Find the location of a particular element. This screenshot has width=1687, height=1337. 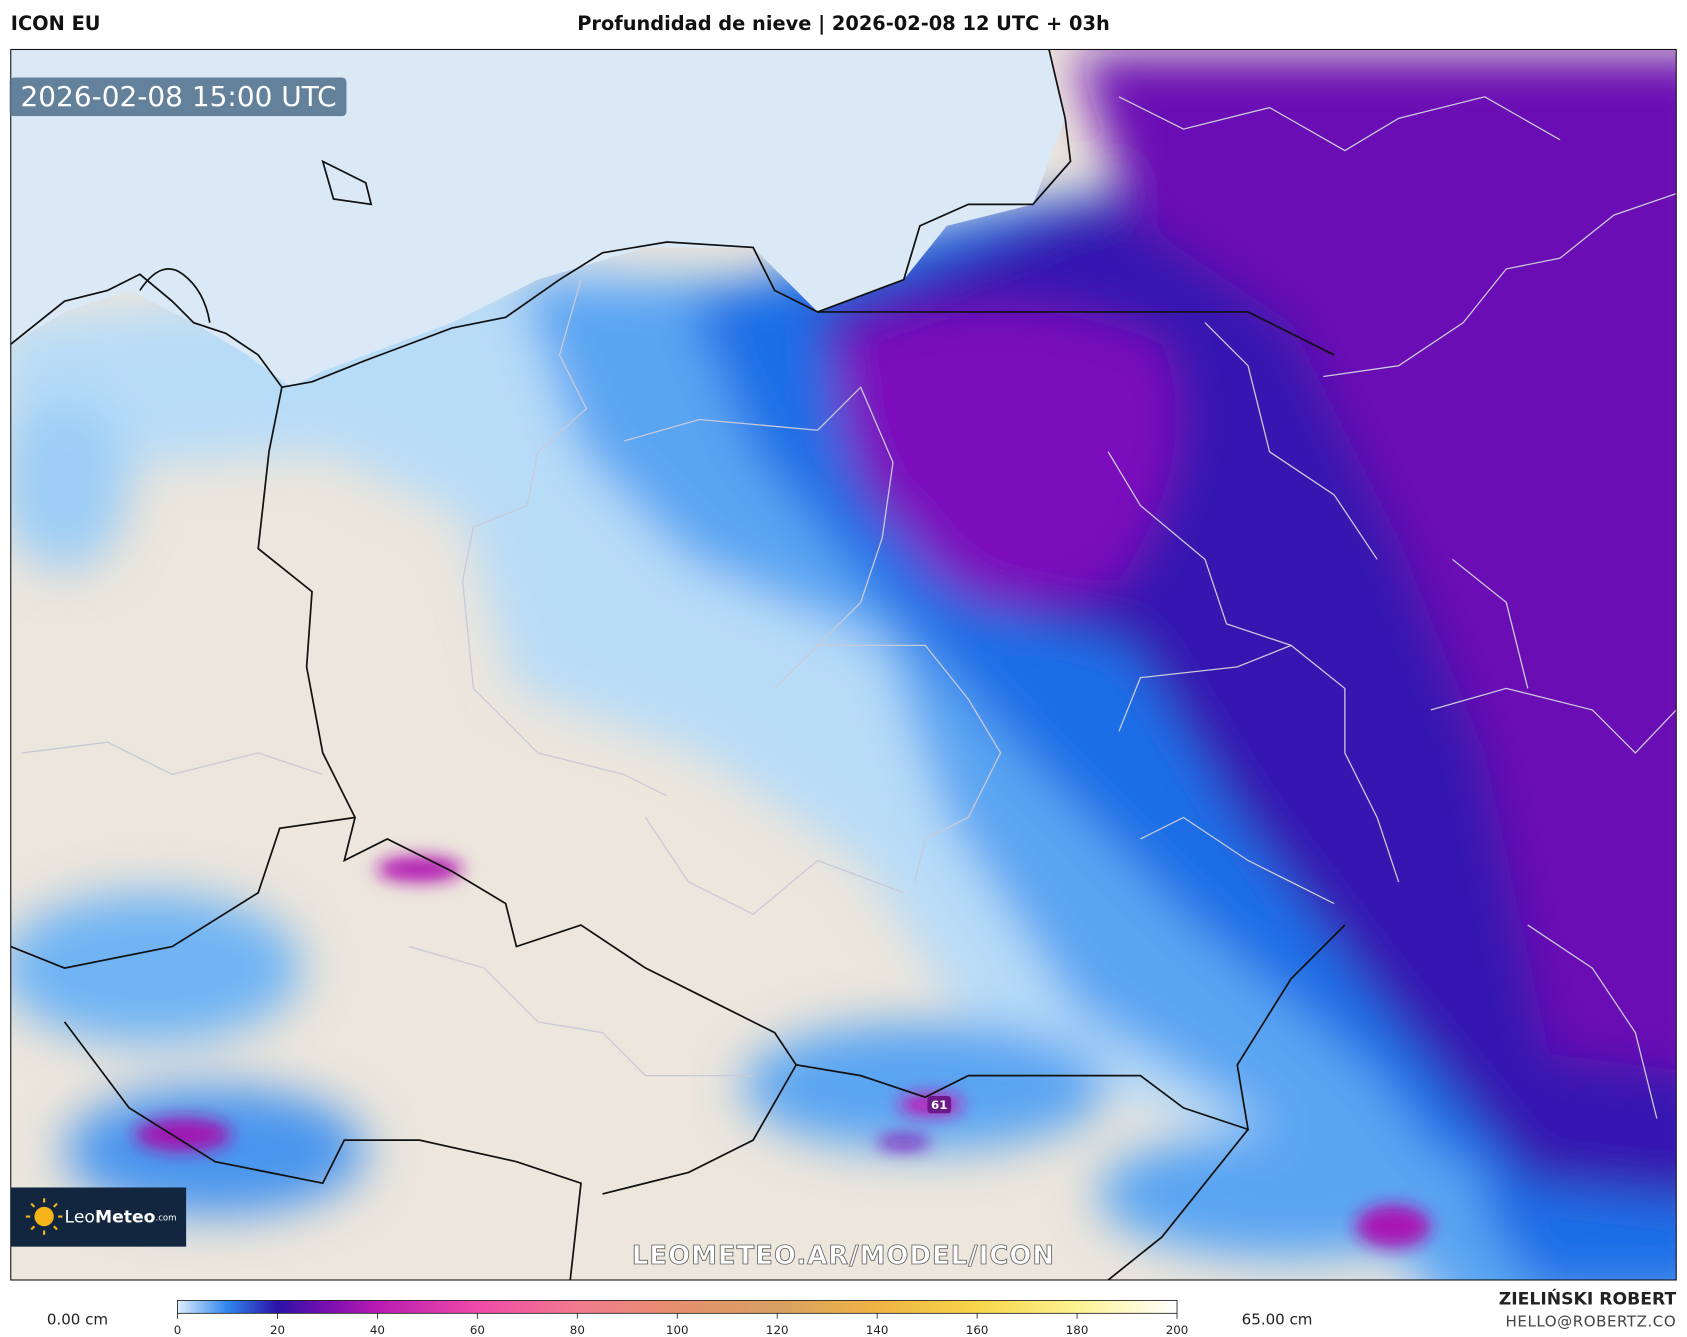

colorbar-tick-label: 160 is located at coordinates (977, 1330).